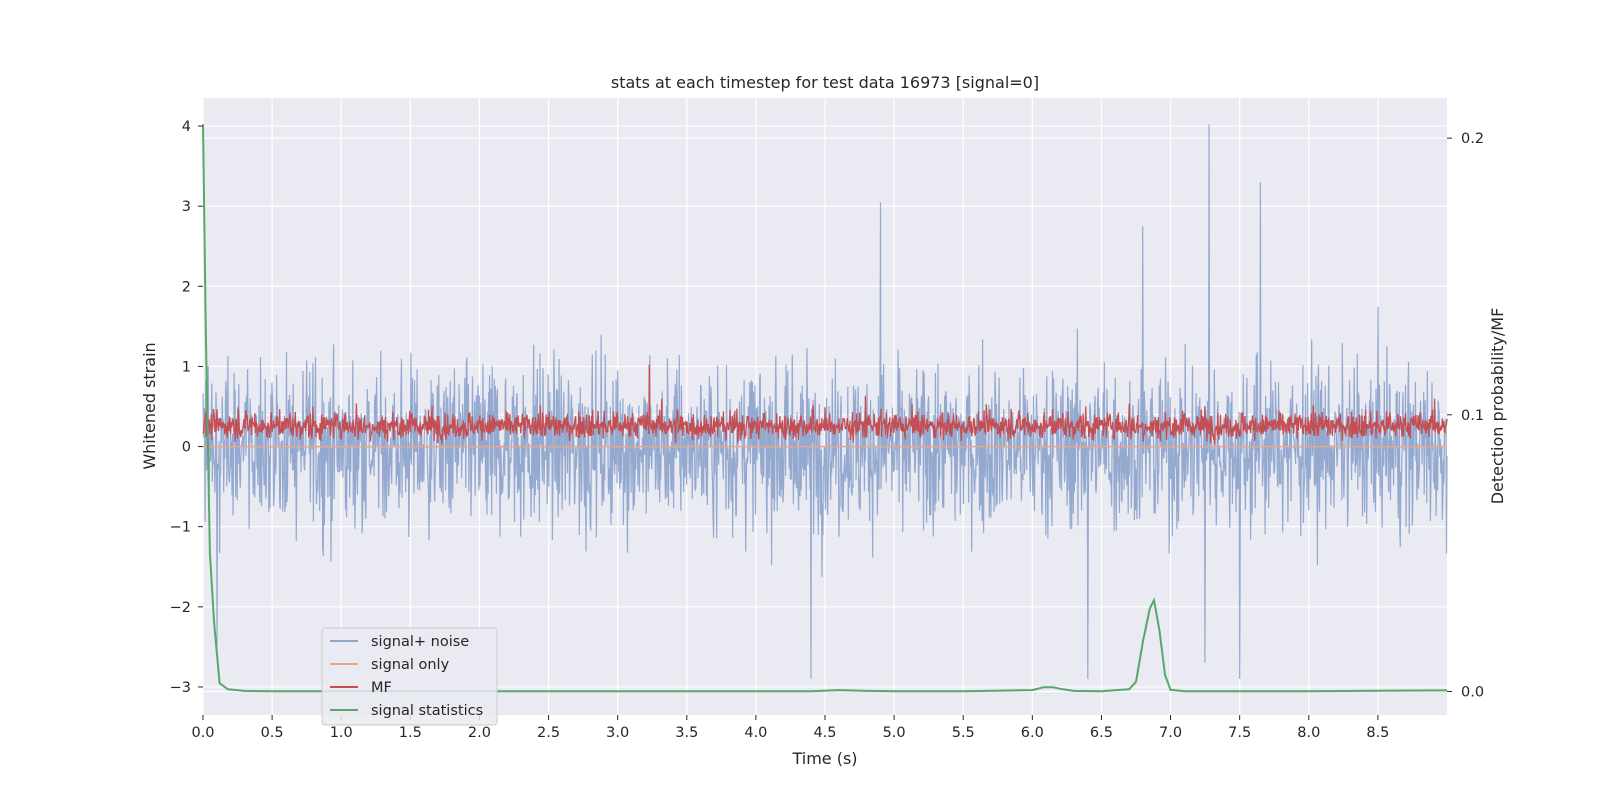  What do you see at coordinates (479, 733) in the screenshot?
I see `x-tick-label: 2.0` at bounding box center [479, 733].